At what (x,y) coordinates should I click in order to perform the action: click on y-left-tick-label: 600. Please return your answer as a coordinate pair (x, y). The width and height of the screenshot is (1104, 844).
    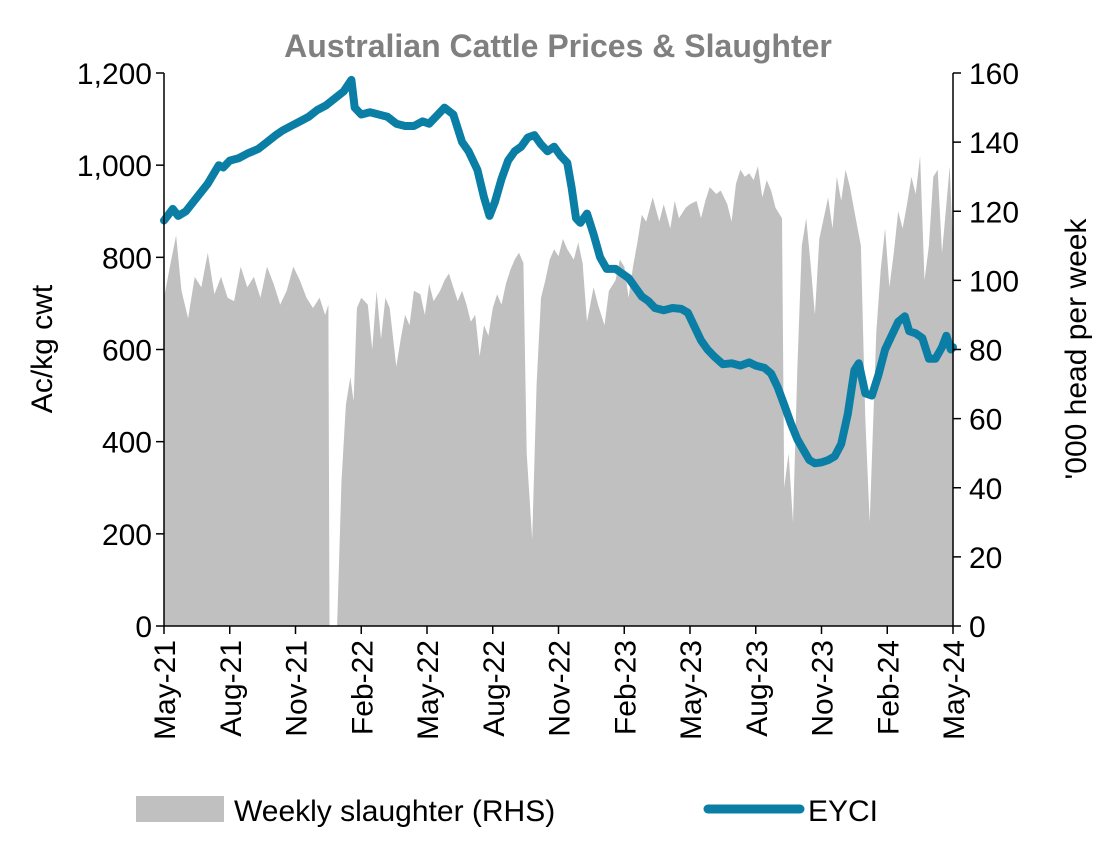
    Looking at the image, I should click on (127, 351).